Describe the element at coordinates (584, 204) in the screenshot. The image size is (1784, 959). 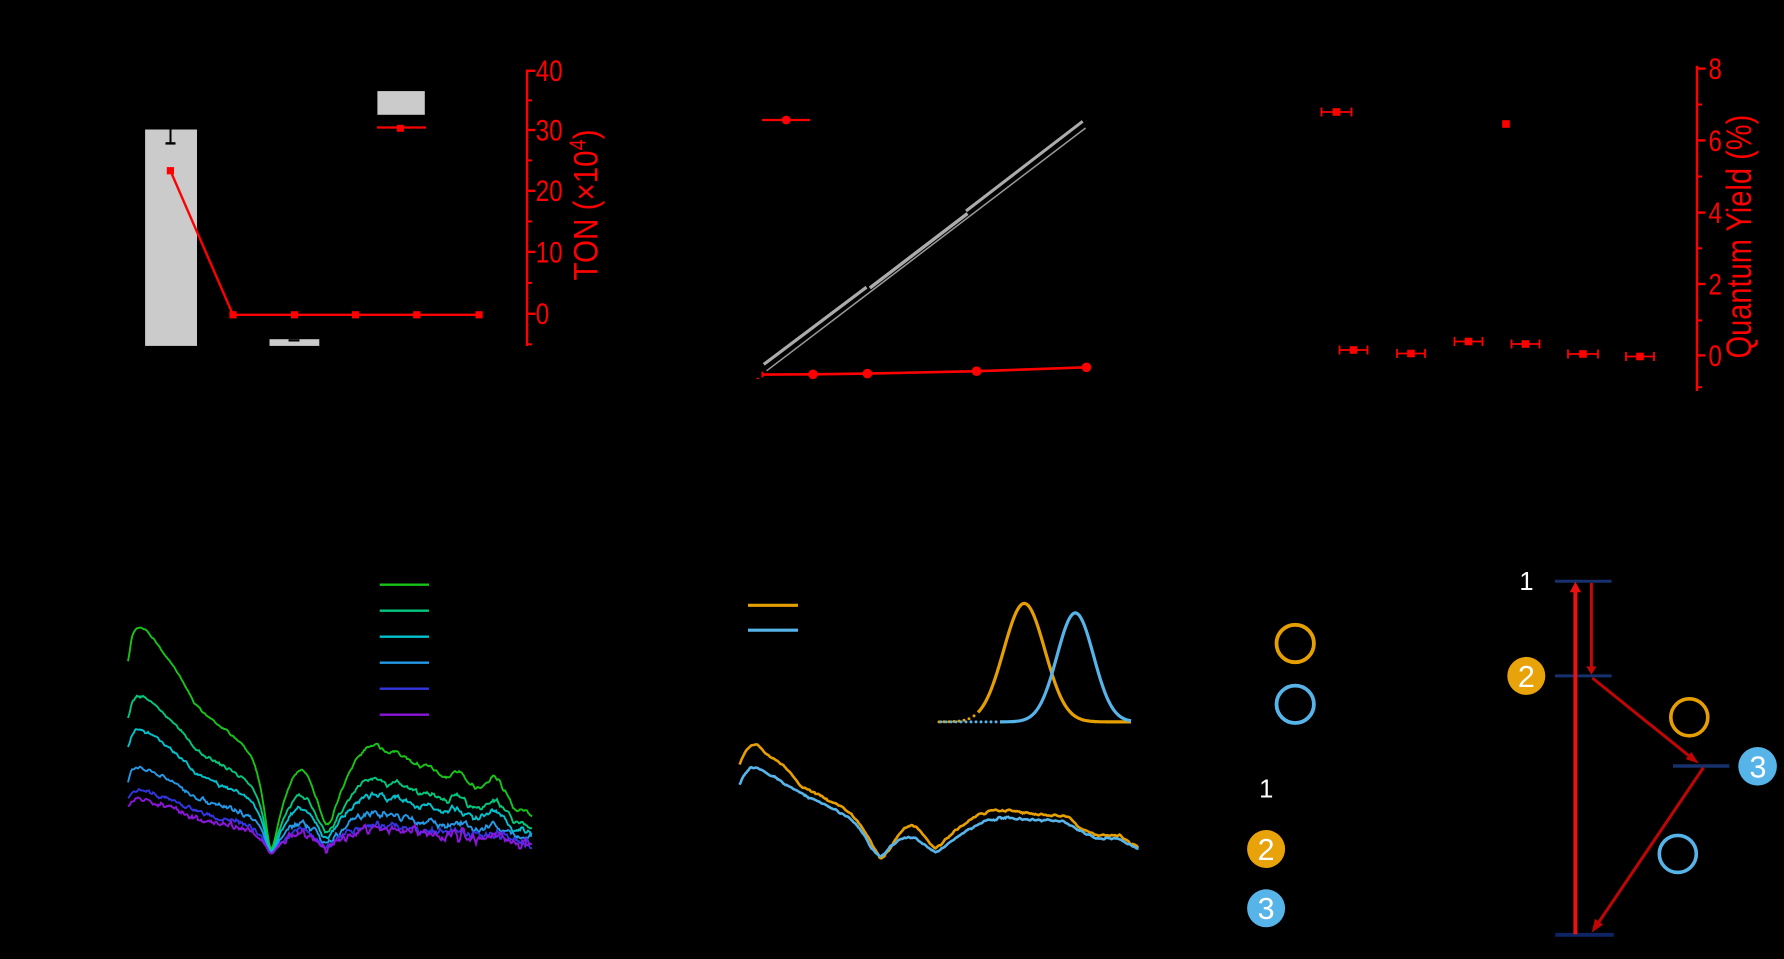
I see `svg-text: TON (×104)` at that location.